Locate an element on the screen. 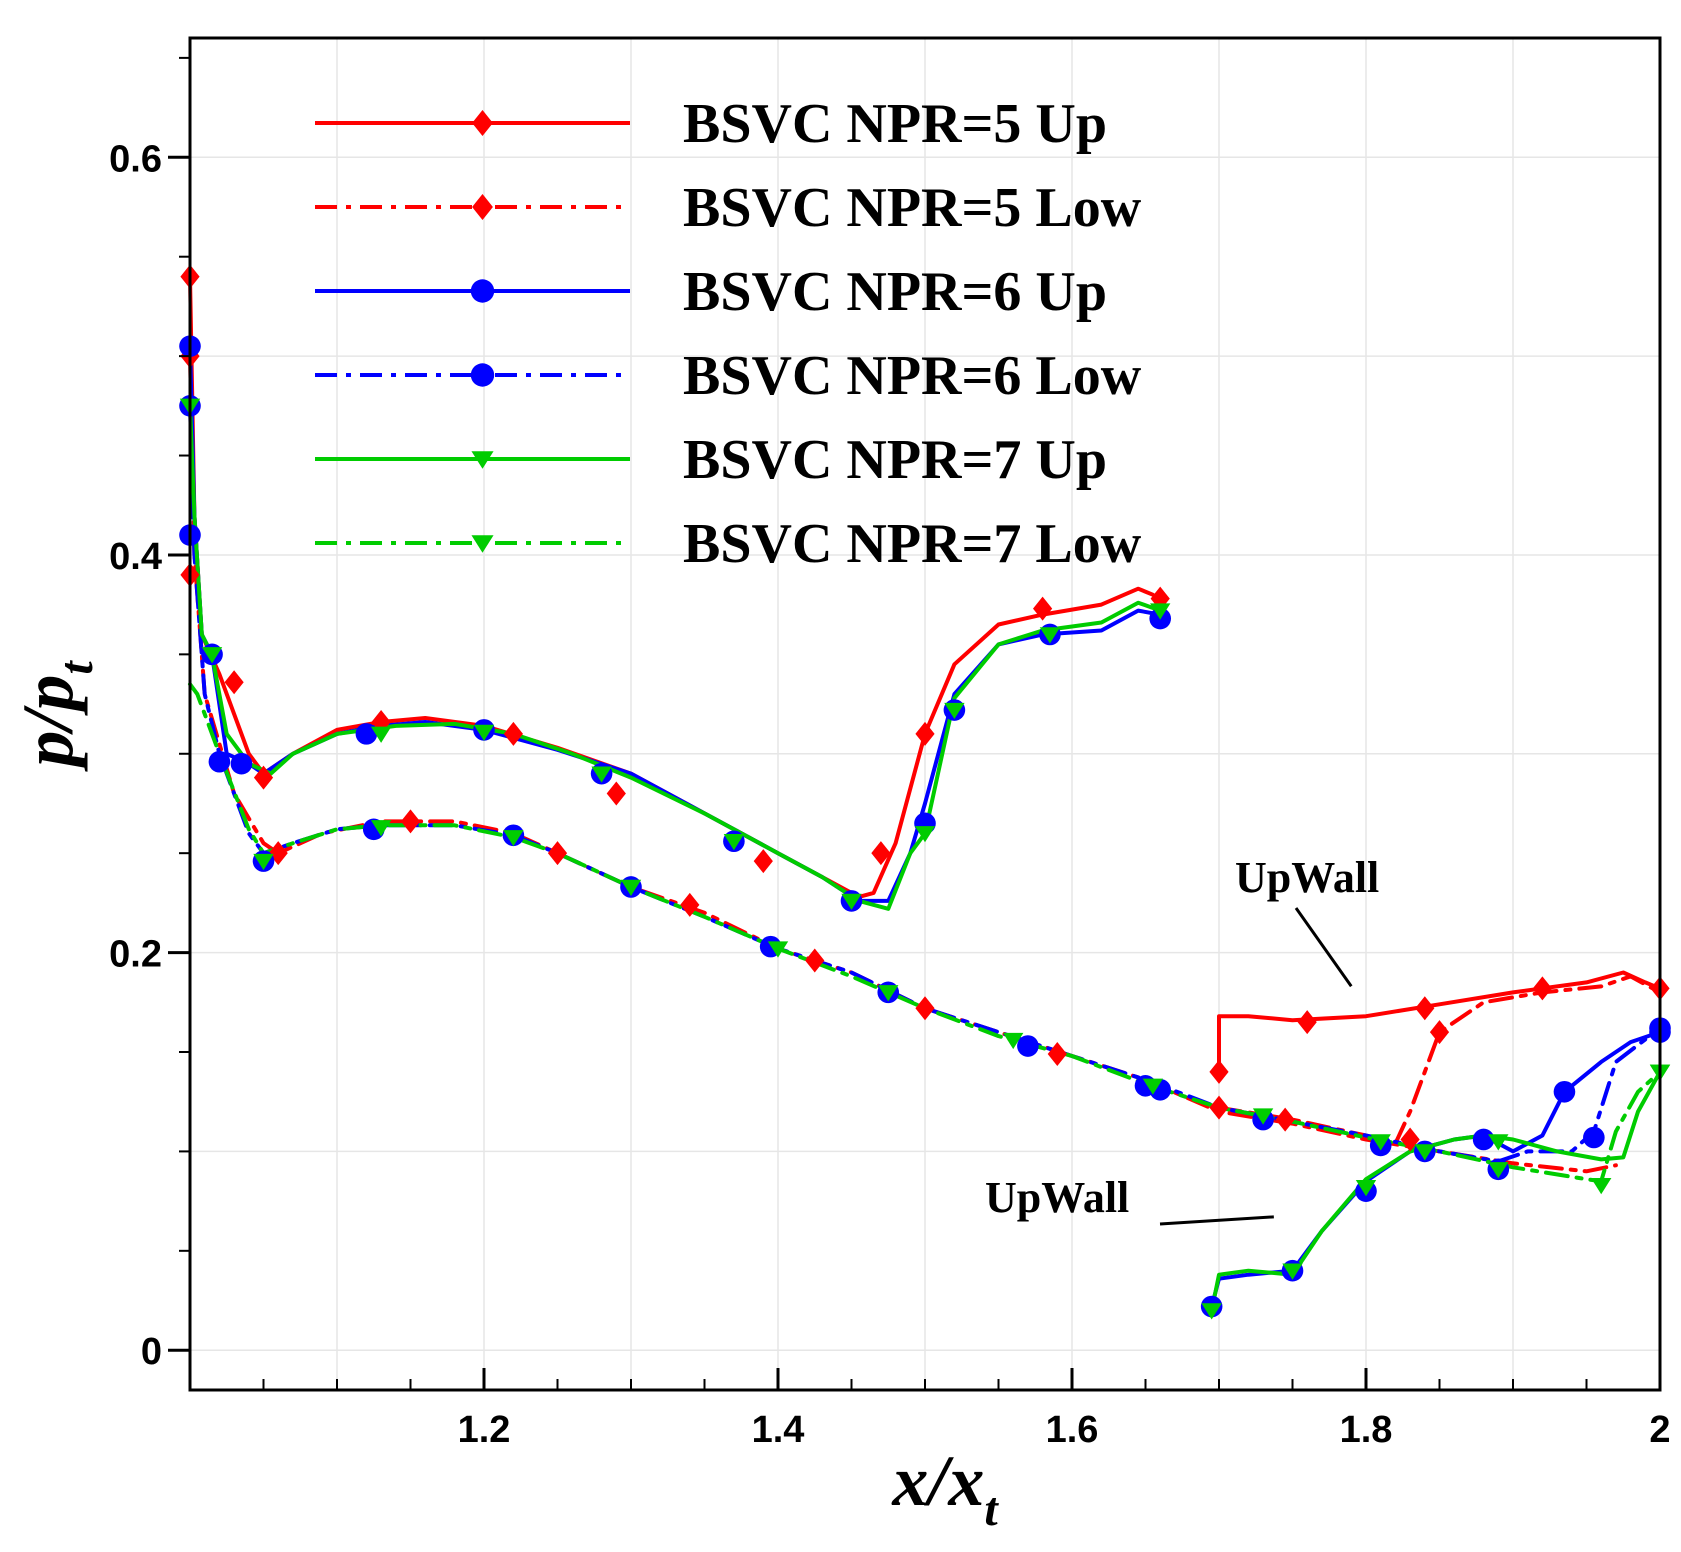 The image size is (1681, 1552). x-tick-label: 1.2 is located at coordinates (484, 1430).